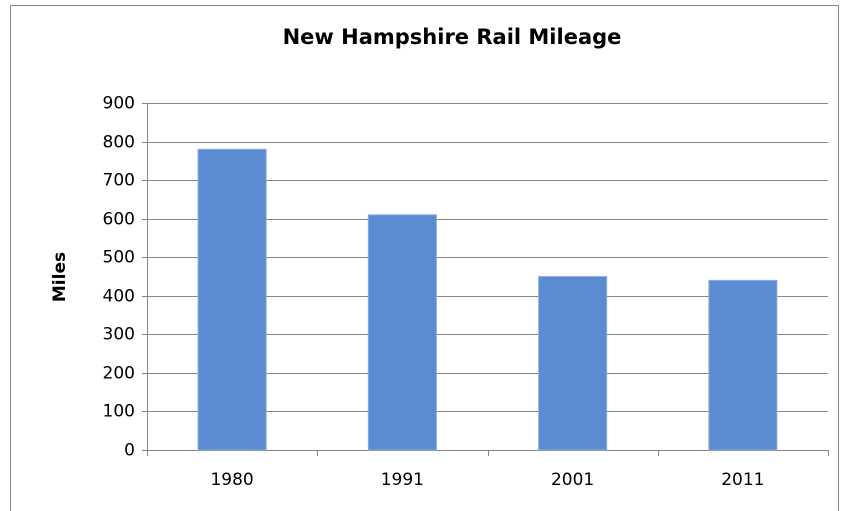 Image resolution: width=841 pixels, height=511 pixels. I want to click on y-tick-label: 200, so click(119, 374).